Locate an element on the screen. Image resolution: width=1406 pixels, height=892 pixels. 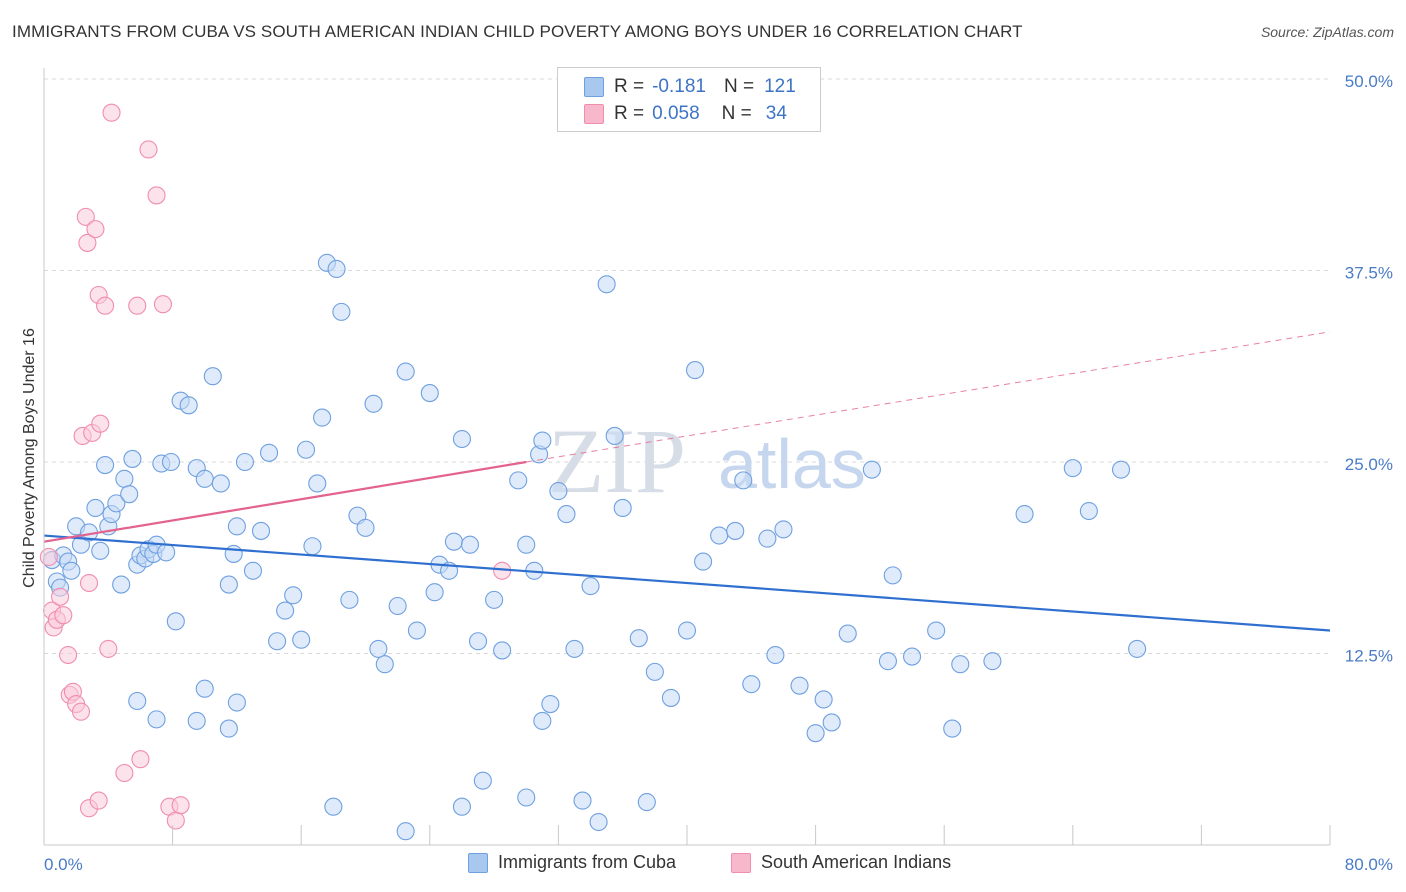
legend-r-value: 0.058 is located at coordinates (676, 113).